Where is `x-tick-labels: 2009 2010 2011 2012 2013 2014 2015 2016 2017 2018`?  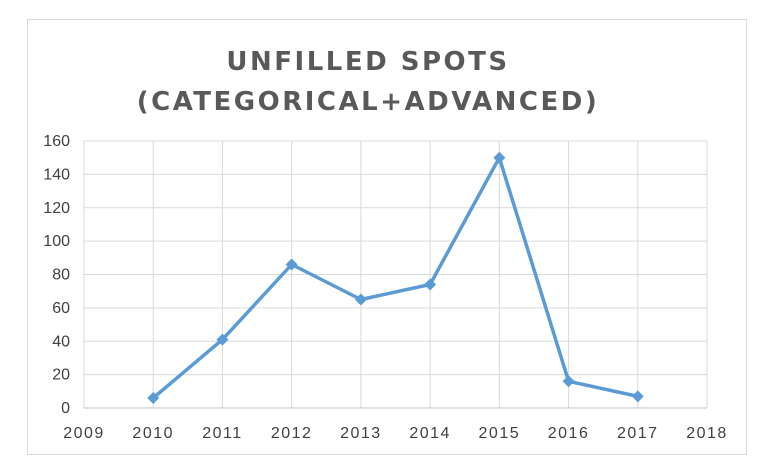 x-tick-labels: 2009 2010 2011 2012 2013 2014 2015 2016 2017 2018 is located at coordinates (395, 433).